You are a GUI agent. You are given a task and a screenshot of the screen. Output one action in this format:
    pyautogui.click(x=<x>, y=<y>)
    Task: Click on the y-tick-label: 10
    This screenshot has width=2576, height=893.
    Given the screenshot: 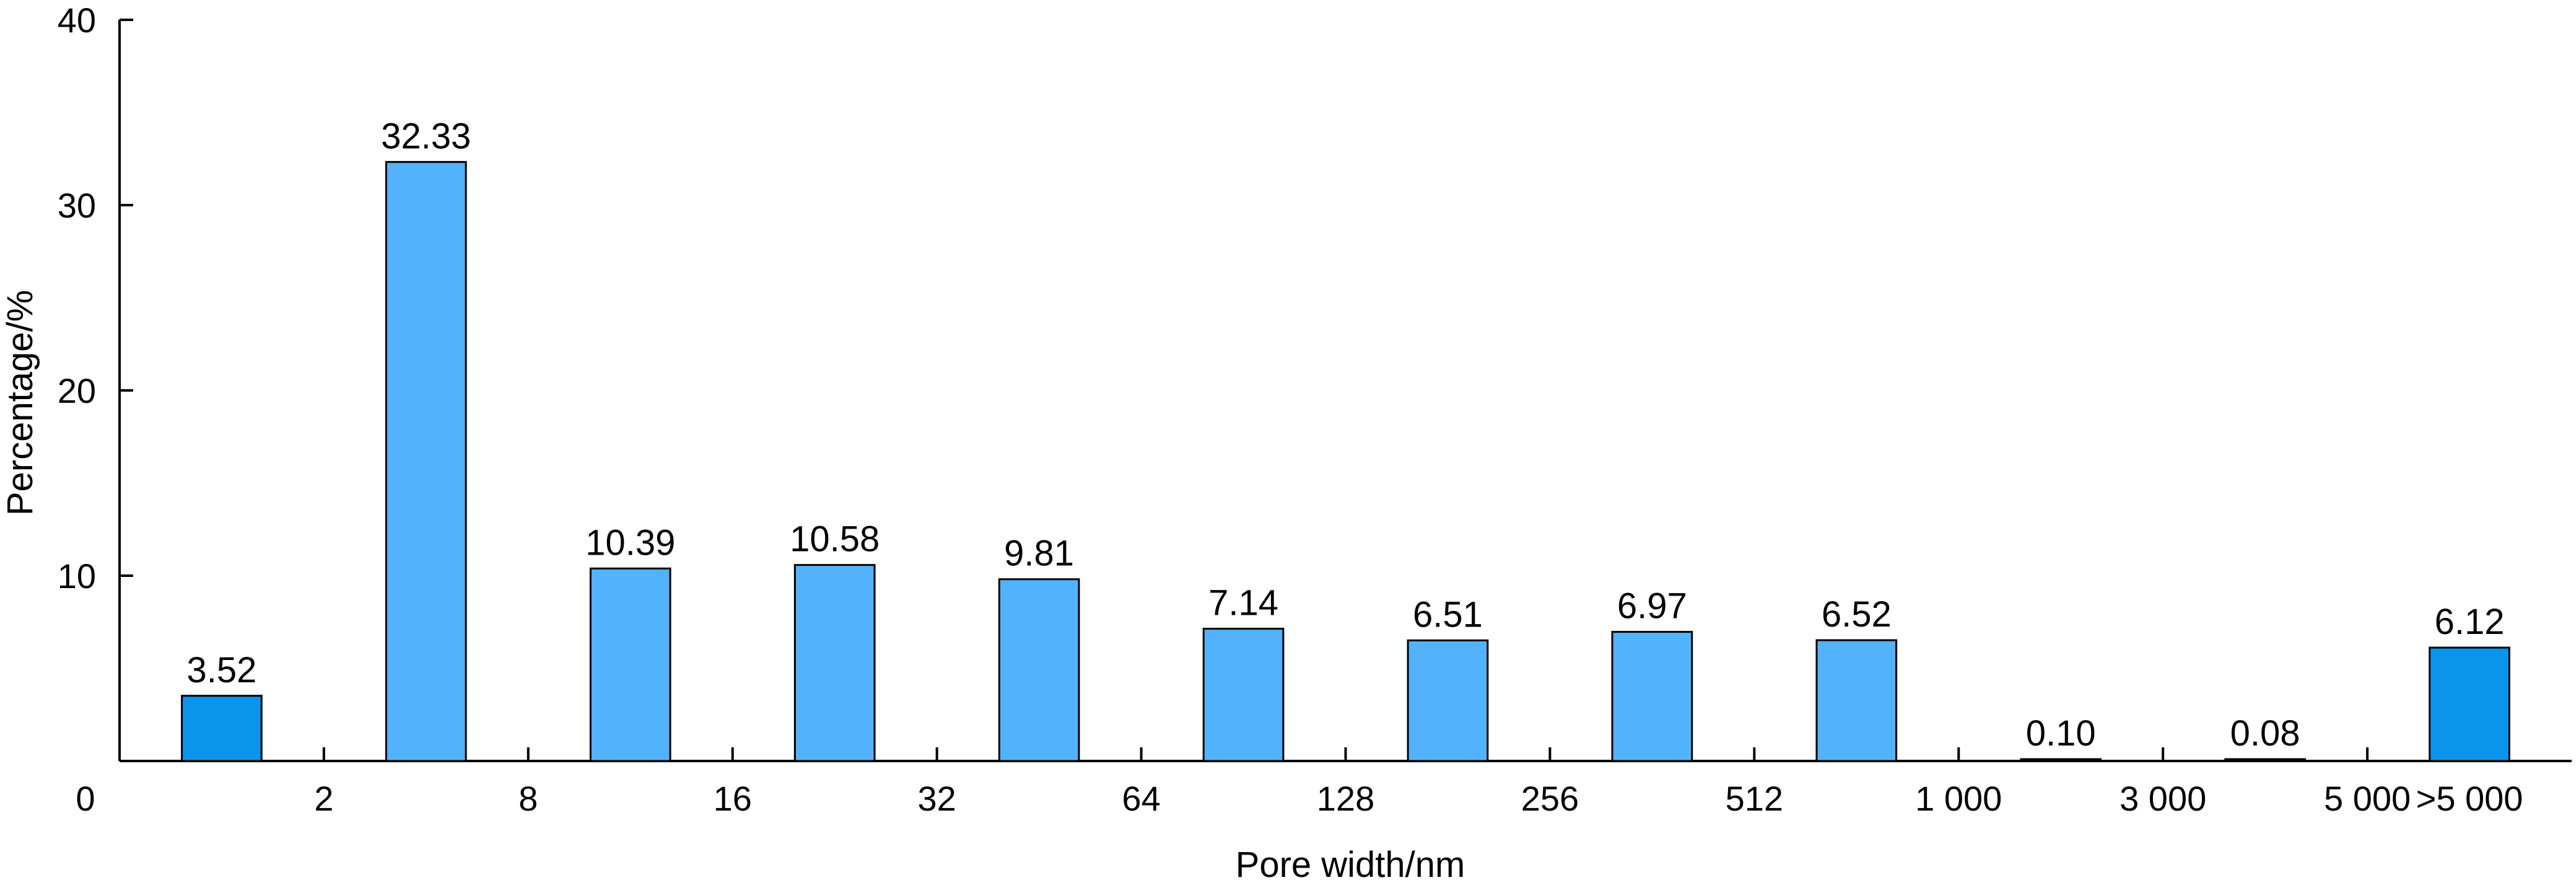 What is the action you would take?
    pyautogui.click(x=77, y=576)
    